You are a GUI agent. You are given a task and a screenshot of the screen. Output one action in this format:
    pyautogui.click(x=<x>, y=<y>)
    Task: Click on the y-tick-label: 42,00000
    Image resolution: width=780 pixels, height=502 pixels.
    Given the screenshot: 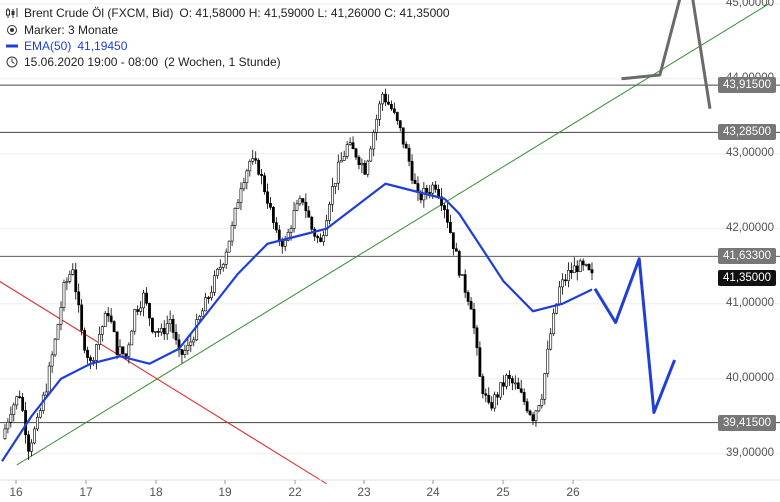 What is the action you would take?
    pyautogui.click(x=750, y=227)
    